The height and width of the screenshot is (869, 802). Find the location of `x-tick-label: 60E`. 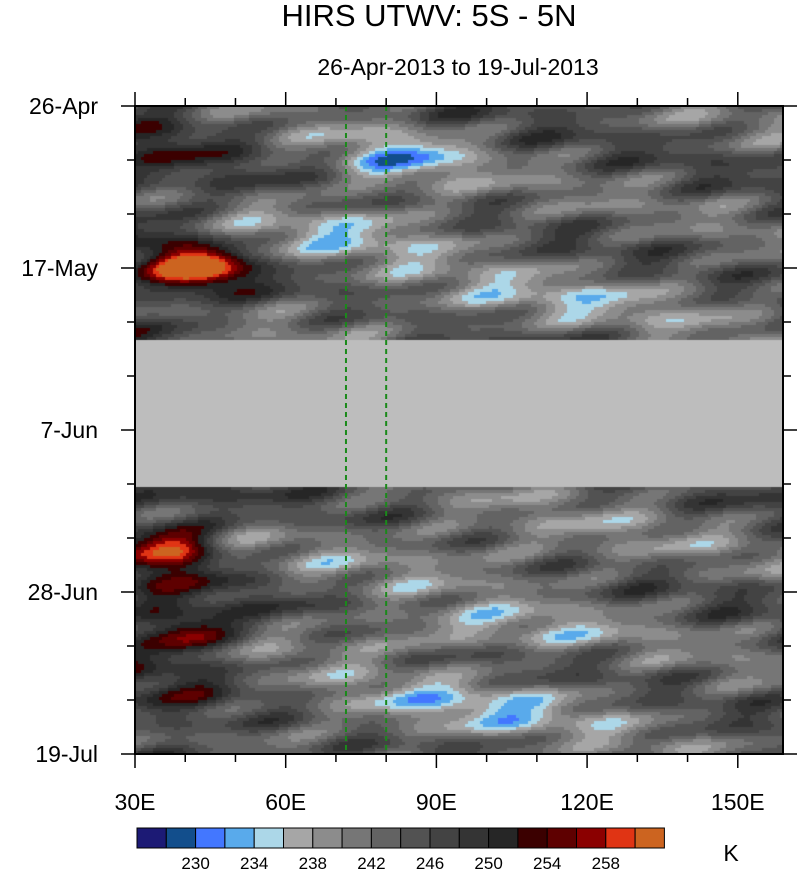

x-tick-label: 60E is located at coordinates (285, 802).